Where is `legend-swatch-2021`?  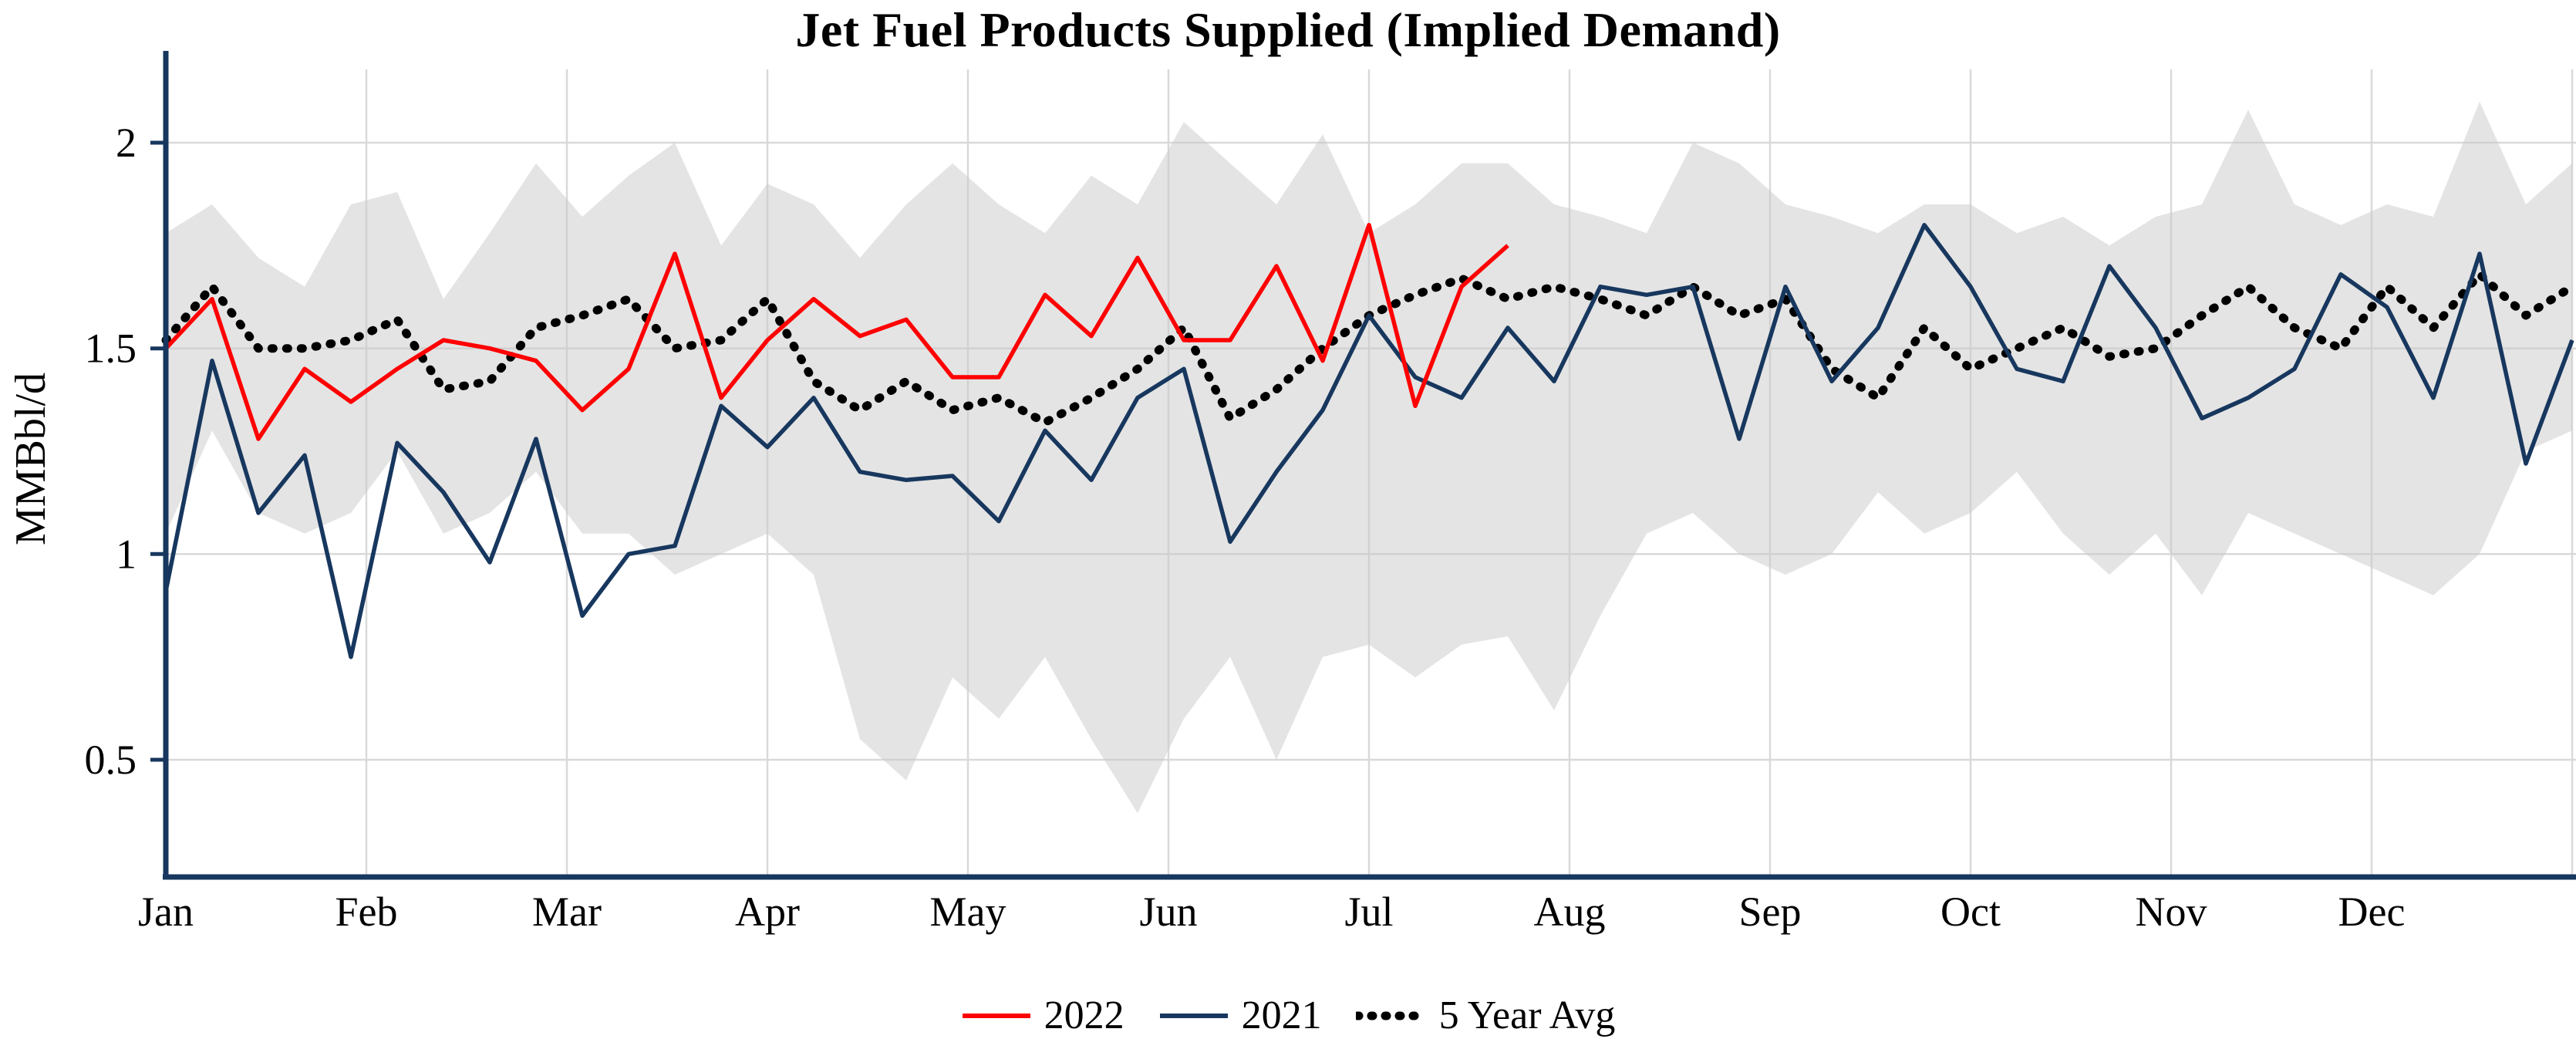 legend-swatch-2021 is located at coordinates (1193, 1015).